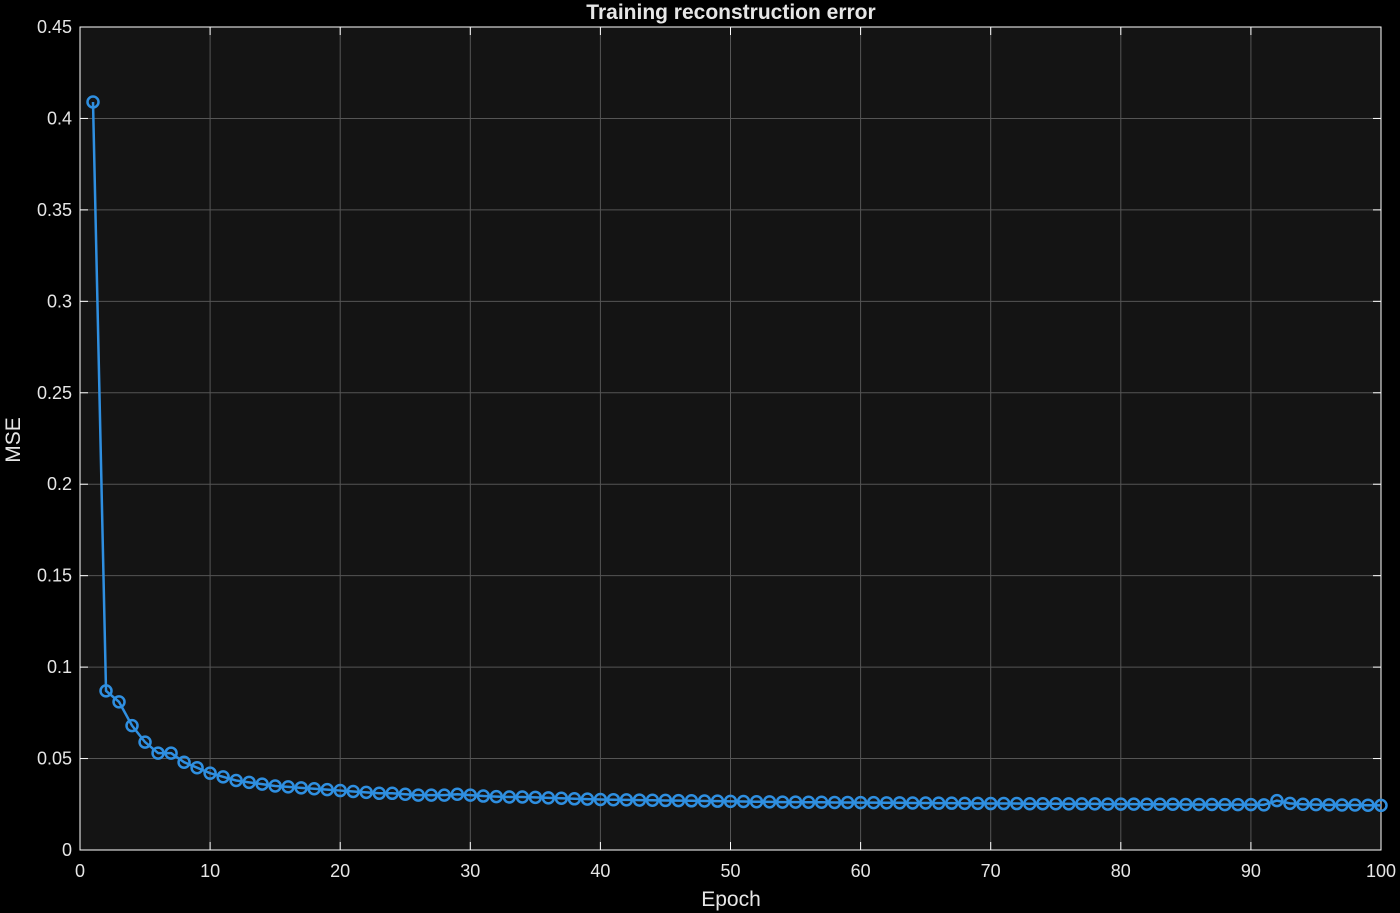 The width and height of the screenshot is (1400, 913). What do you see at coordinates (731, 899) in the screenshot?
I see `x-axis-label: Epoch` at bounding box center [731, 899].